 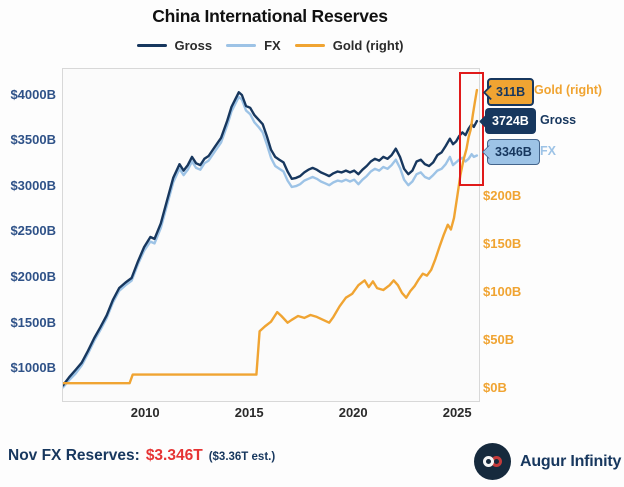 I want to click on y-axis-left-tick-3000: $3000B, so click(x=33, y=185).